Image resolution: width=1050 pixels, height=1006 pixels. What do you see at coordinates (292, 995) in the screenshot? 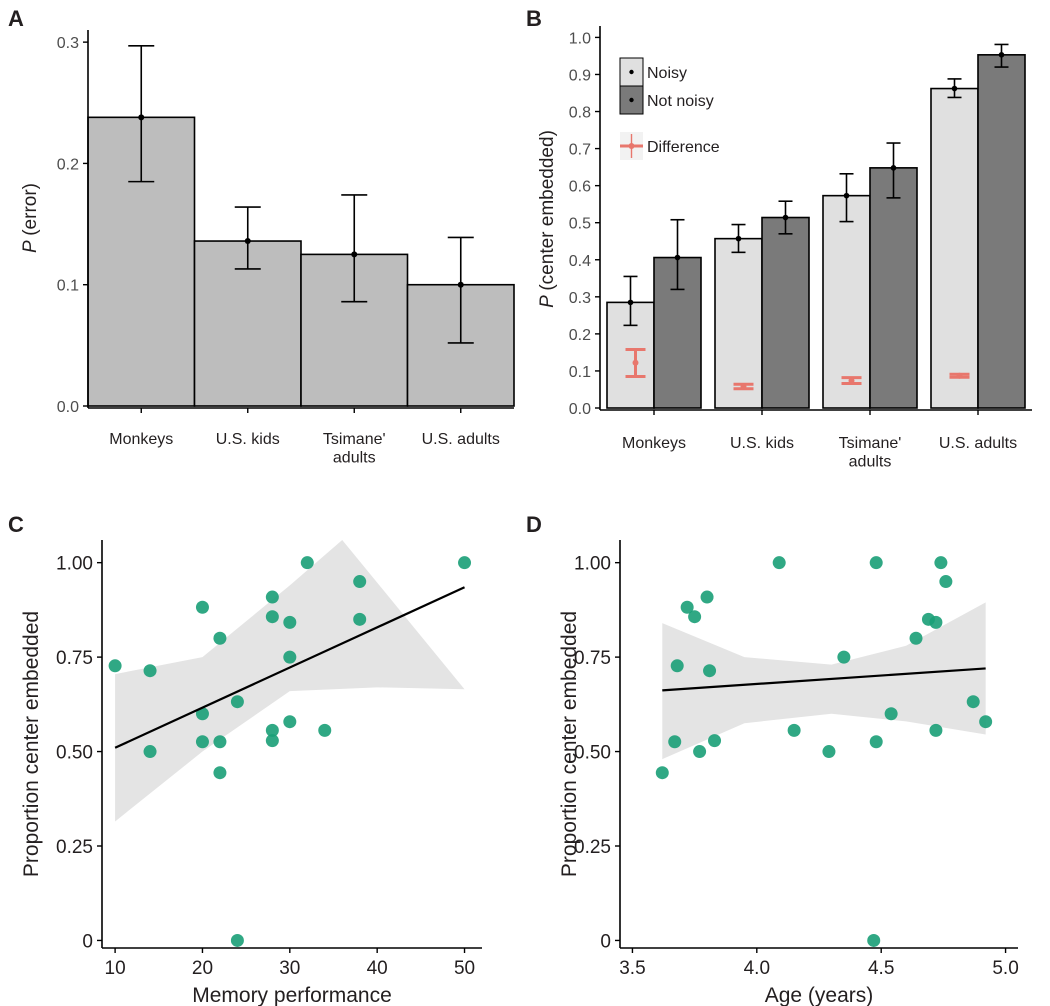
I see `x-axis-label-c: Memory performance` at bounding box center [292, 995].